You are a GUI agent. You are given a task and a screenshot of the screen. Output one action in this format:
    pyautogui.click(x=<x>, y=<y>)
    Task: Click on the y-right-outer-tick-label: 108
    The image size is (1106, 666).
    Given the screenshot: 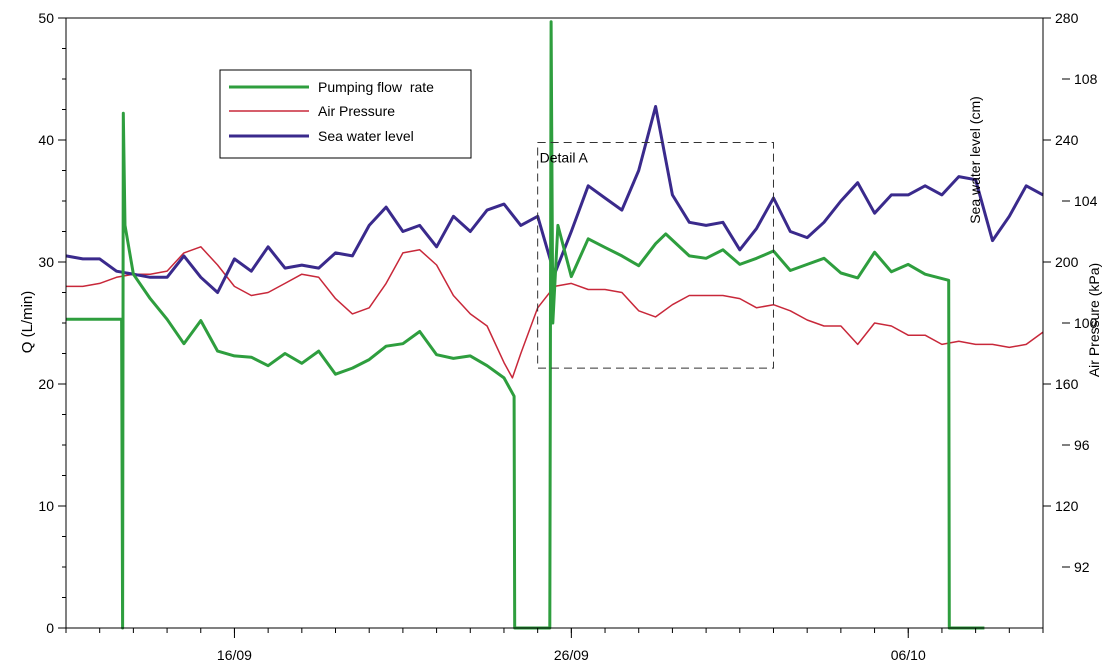 What is the action you would take?
    pyautogui.click(x=1086, y=79)
    